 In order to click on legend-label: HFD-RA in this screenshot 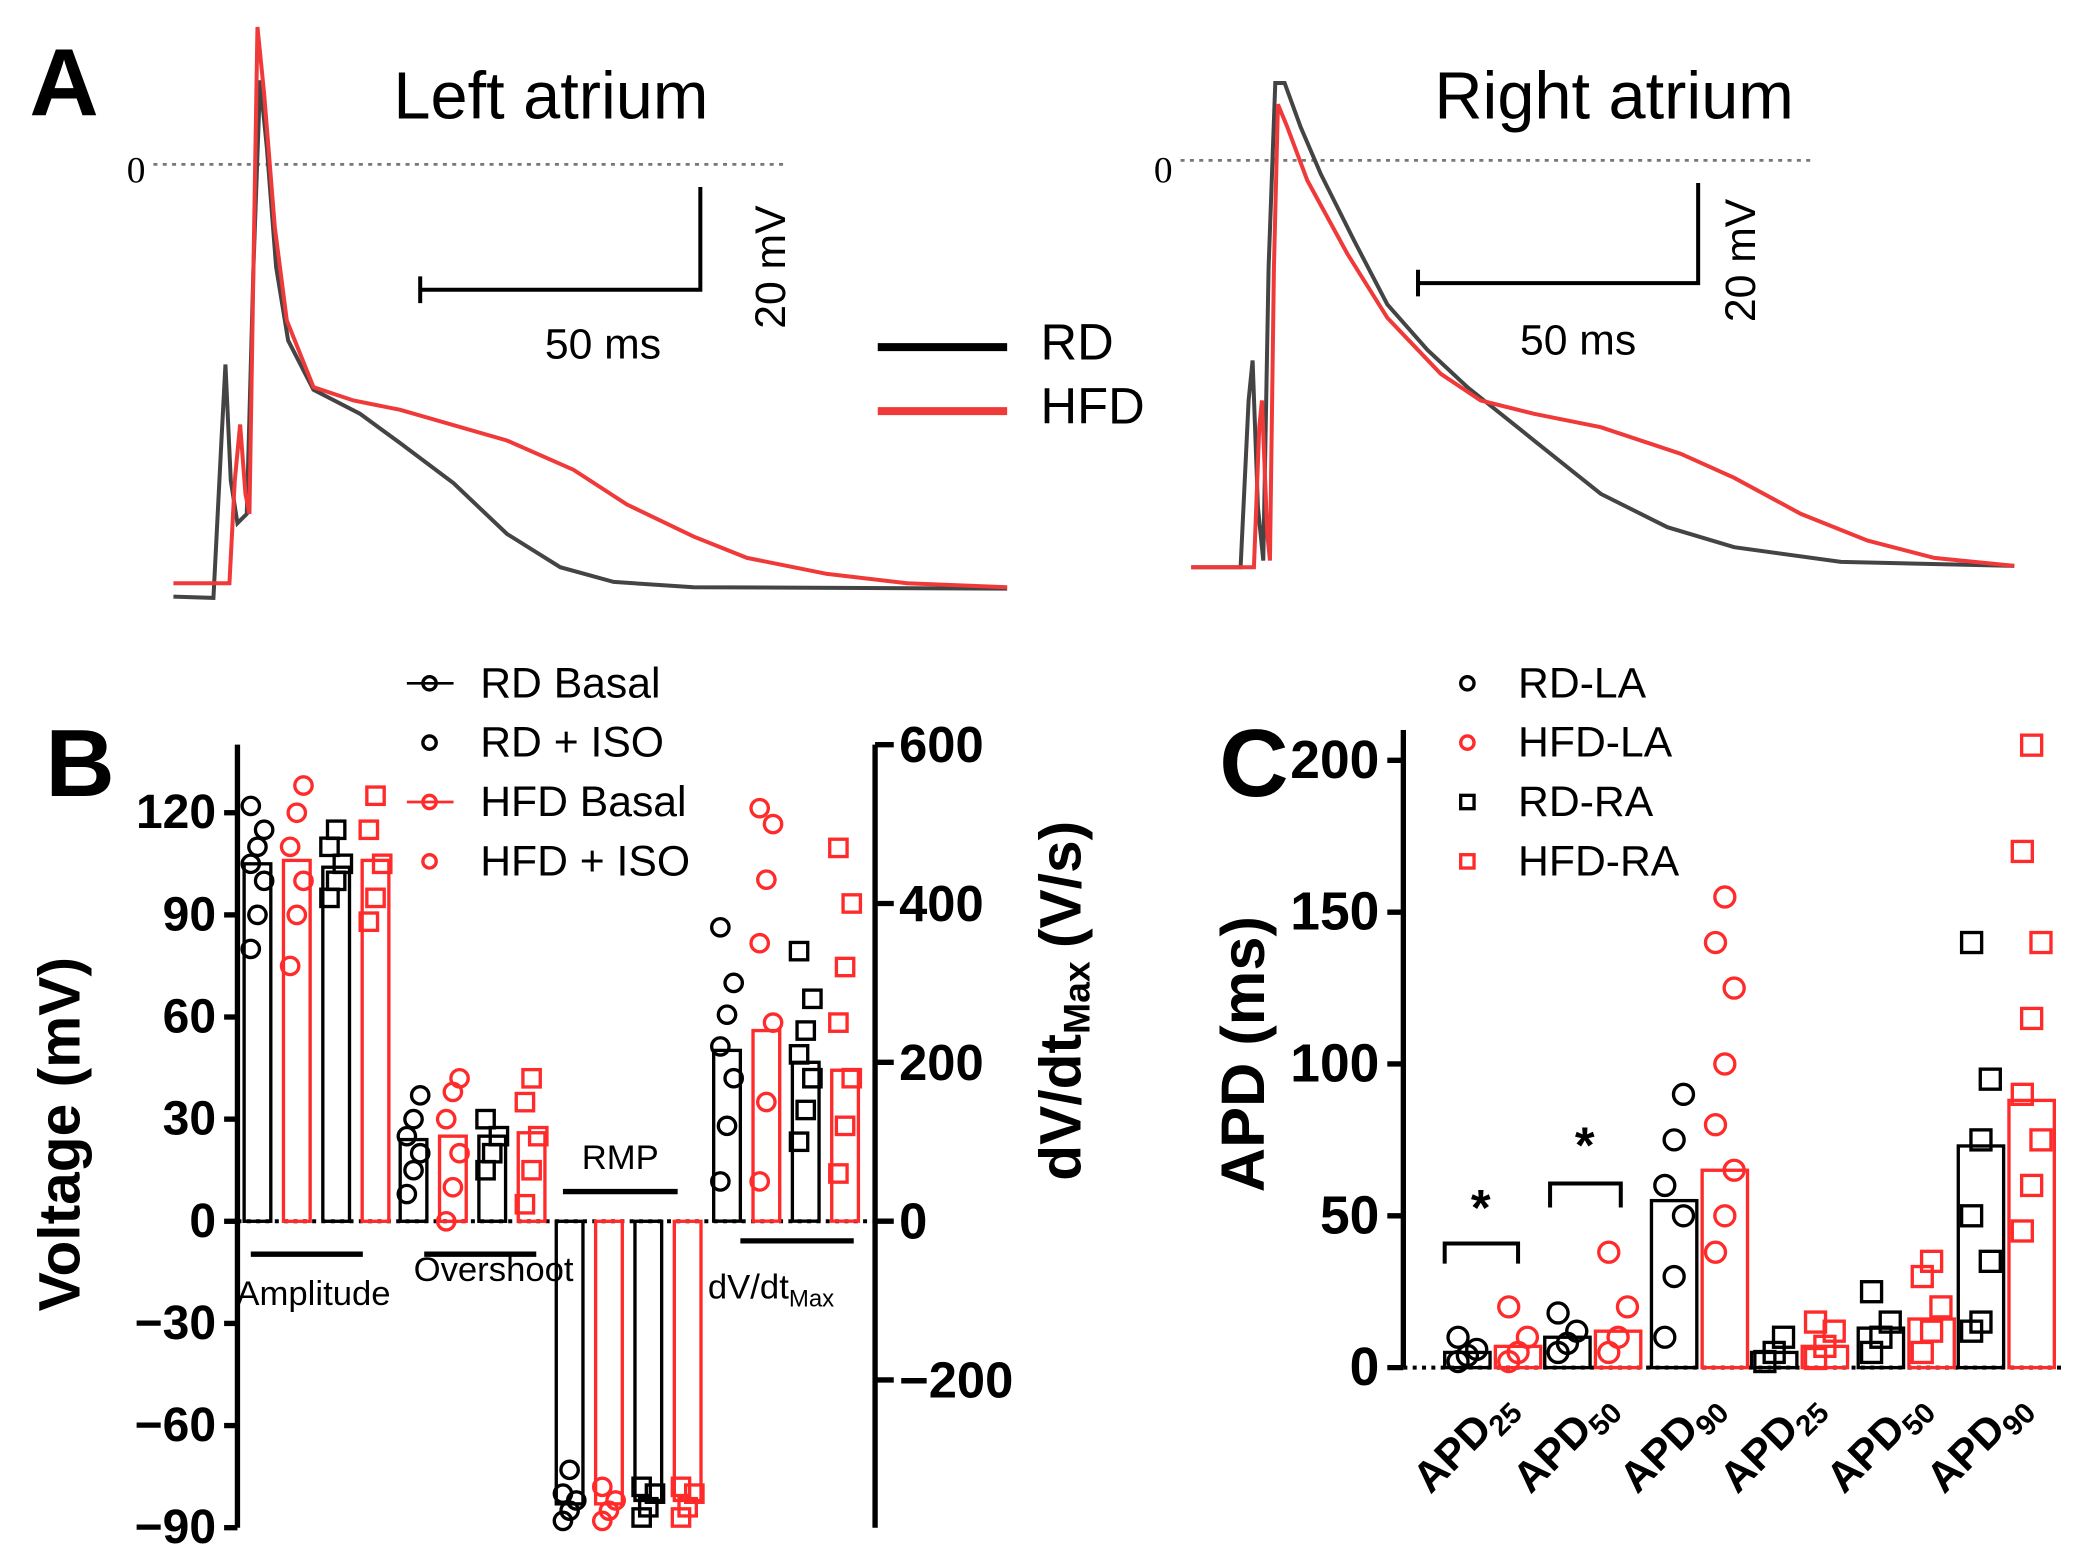, I will do `click(1599, 861)`.